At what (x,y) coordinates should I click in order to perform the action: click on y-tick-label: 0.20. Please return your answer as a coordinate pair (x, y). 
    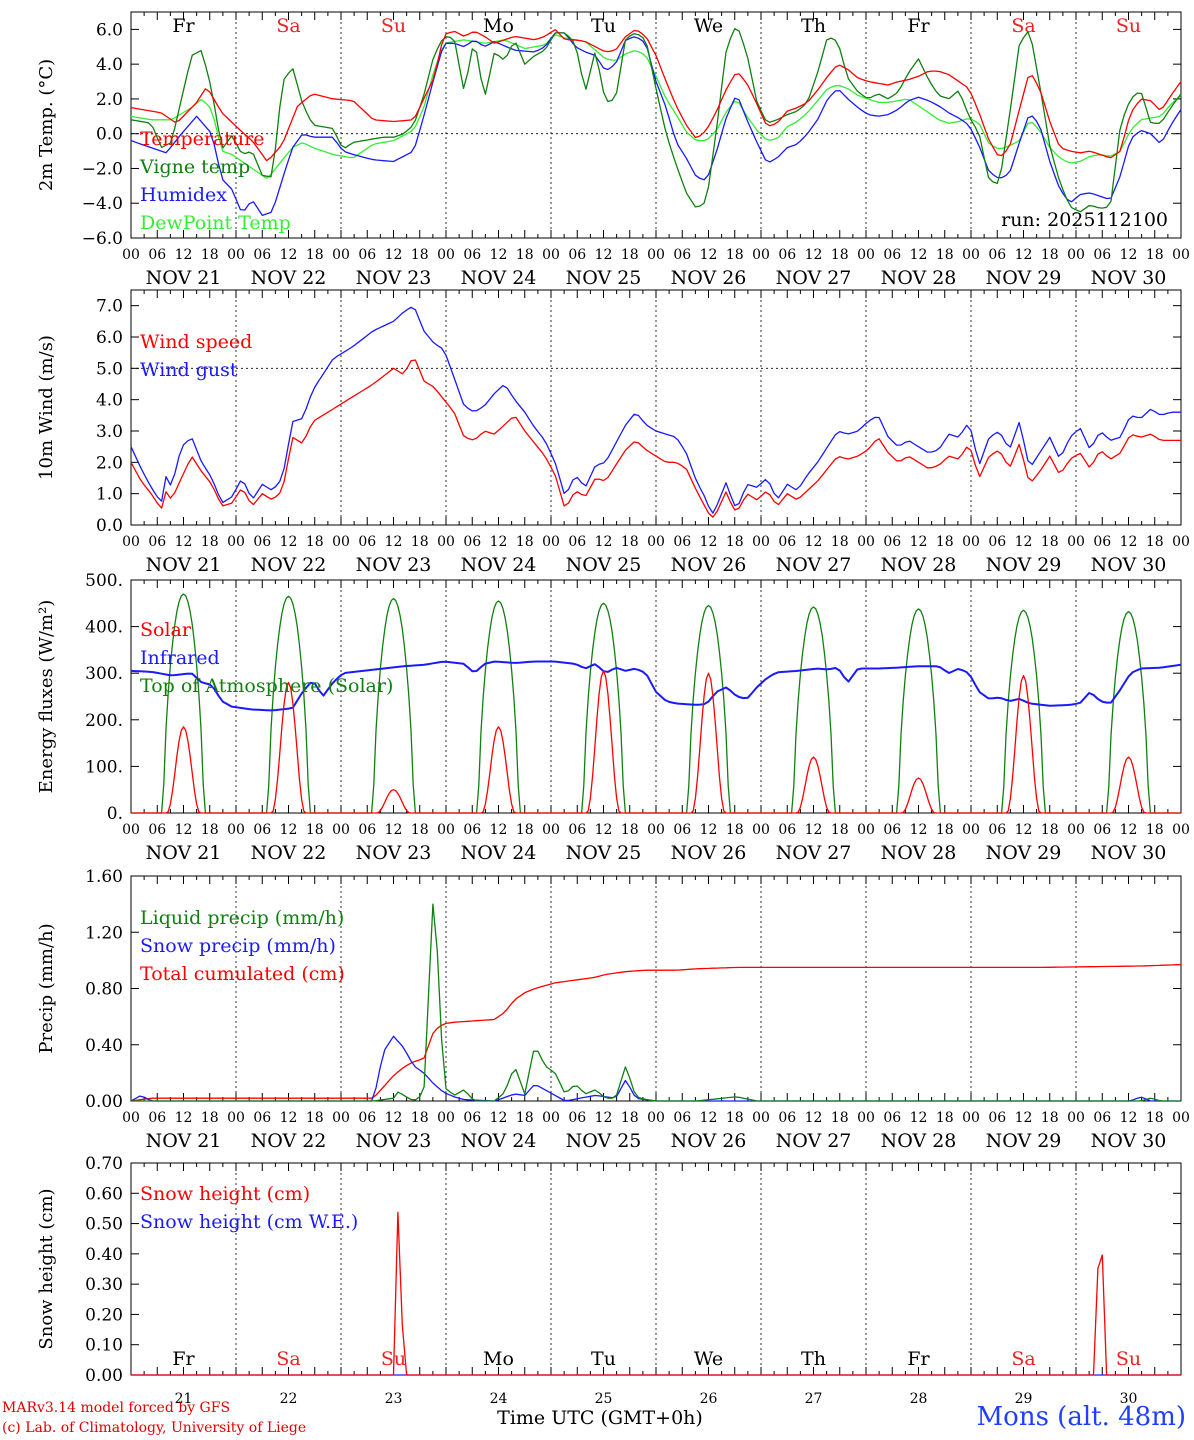
    Looking at the image, I should click on (104, 1315).